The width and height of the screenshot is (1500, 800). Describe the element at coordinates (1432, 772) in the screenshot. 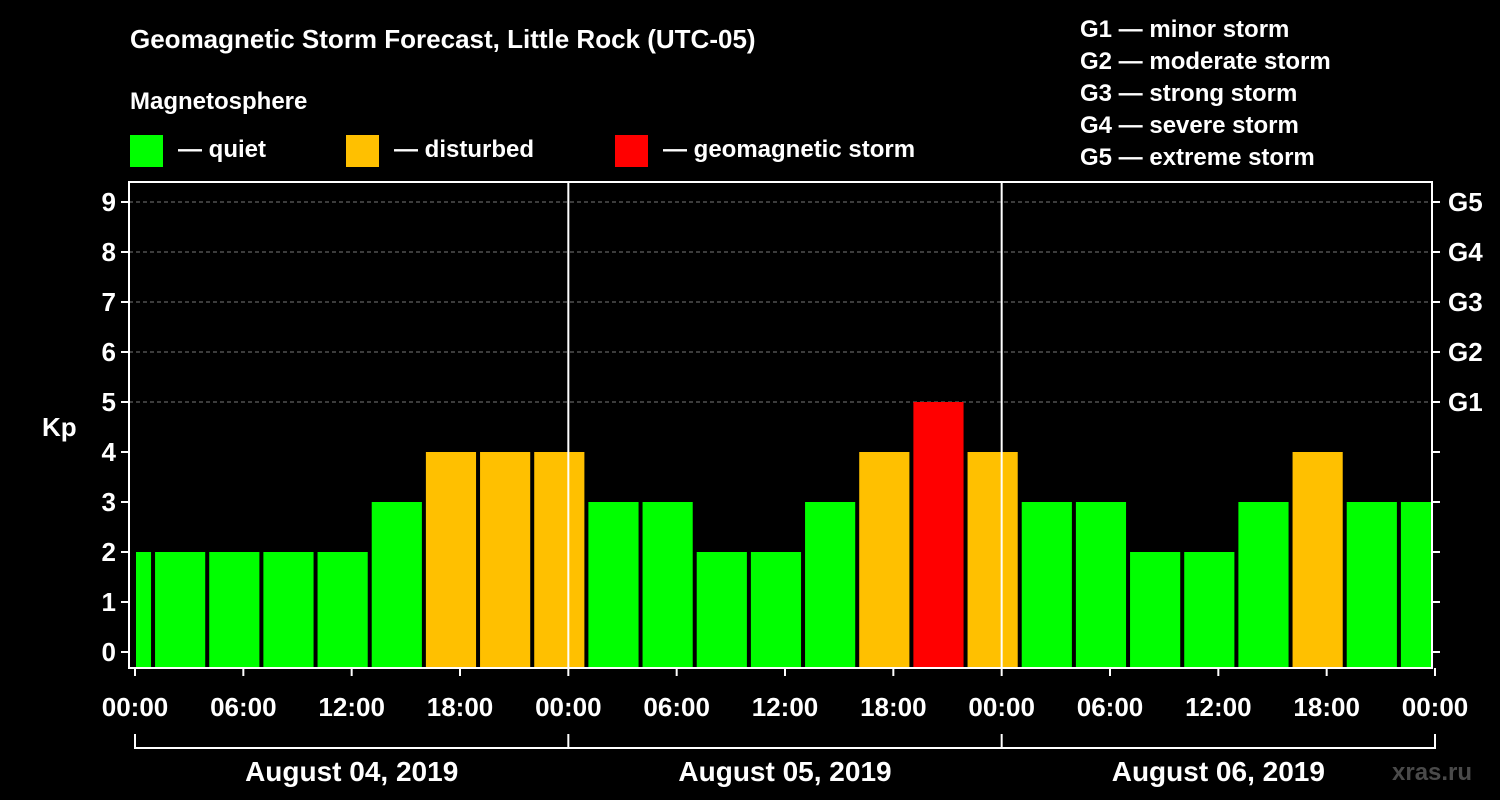

I see `watermark: xras.ru` at that location.